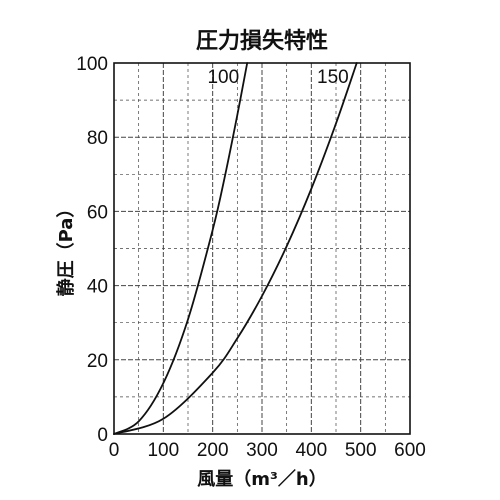 Image resolution: width=500 pixels, height=500 pixels. Describe the element at coordinates (262, 41) in the screenshot. I see `chart-title: 圧力損失特性` at that location.